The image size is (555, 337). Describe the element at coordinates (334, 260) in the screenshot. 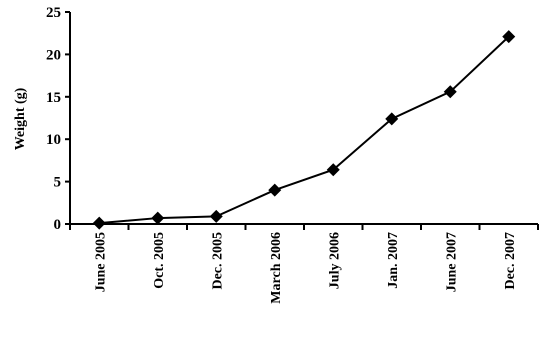

I see `x-tick-label: July 2006` at that location.